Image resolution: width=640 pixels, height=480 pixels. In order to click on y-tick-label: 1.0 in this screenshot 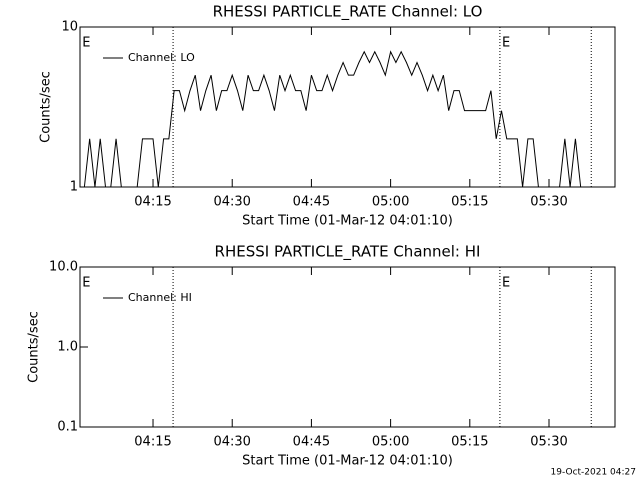, I will do `click(67, 347)`.